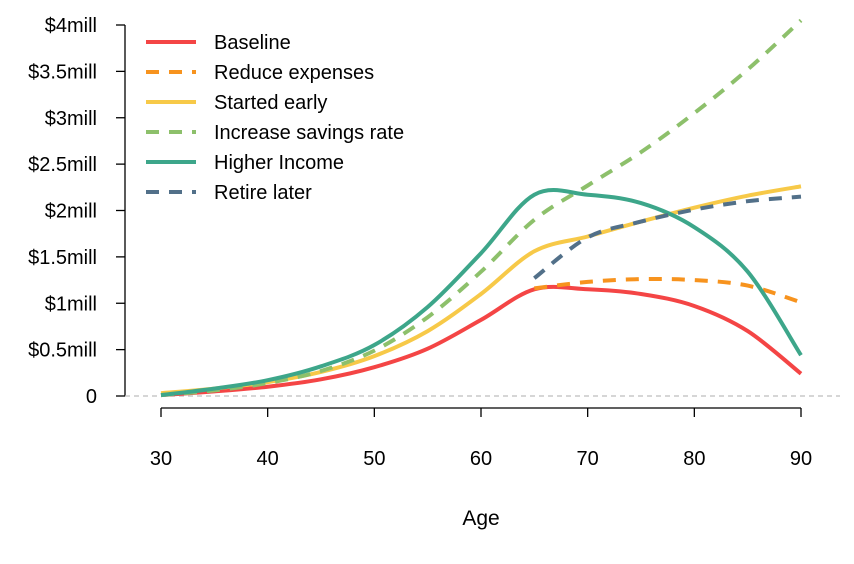  What do you see at coordinates (279, 163) in the screenshot?
I see `legend-label-higher-income: Higher Income` at bounding box center [279, 163].